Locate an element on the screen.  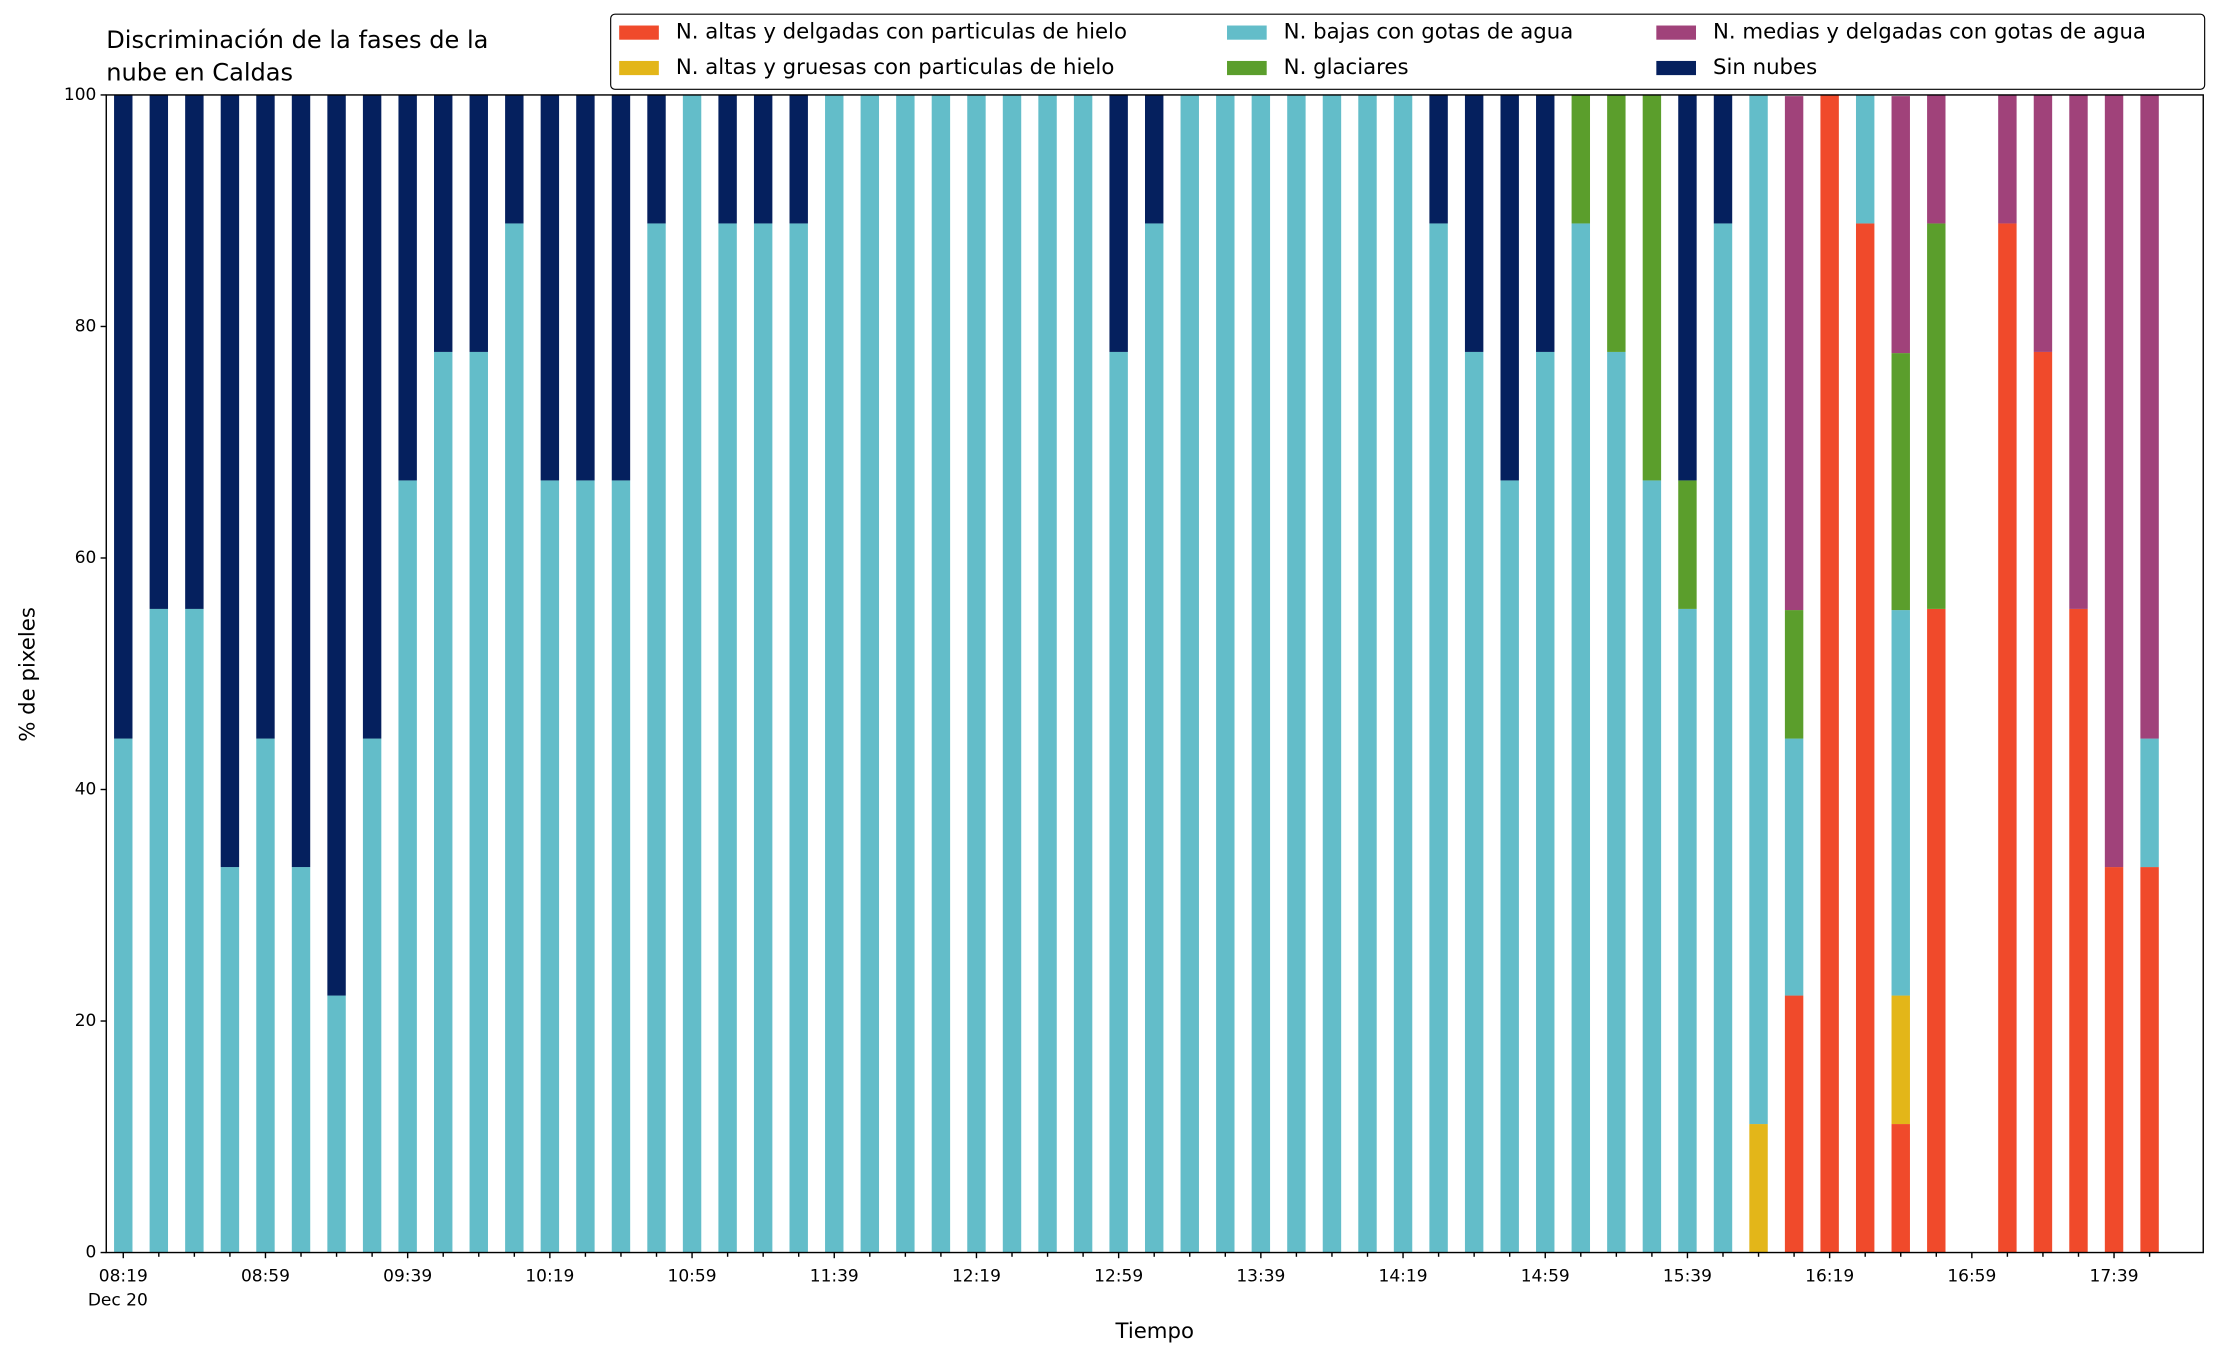
x-tick-label: 16:19 is located at coordinates (1829, 1277).